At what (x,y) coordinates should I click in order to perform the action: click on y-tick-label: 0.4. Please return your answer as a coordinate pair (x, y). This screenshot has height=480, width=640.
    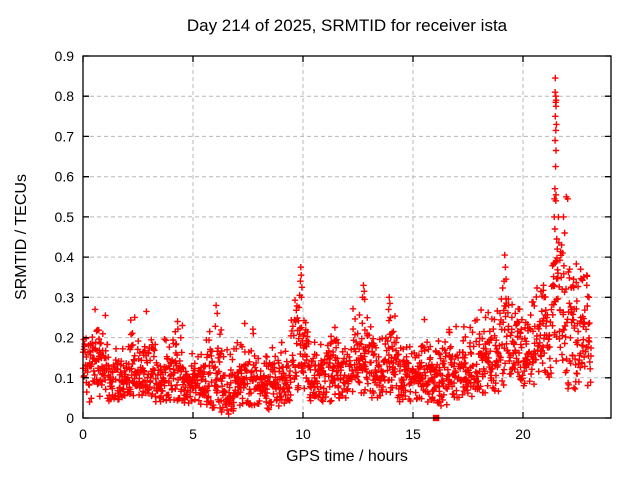
    Looking at the image, I should click on (65, 257).